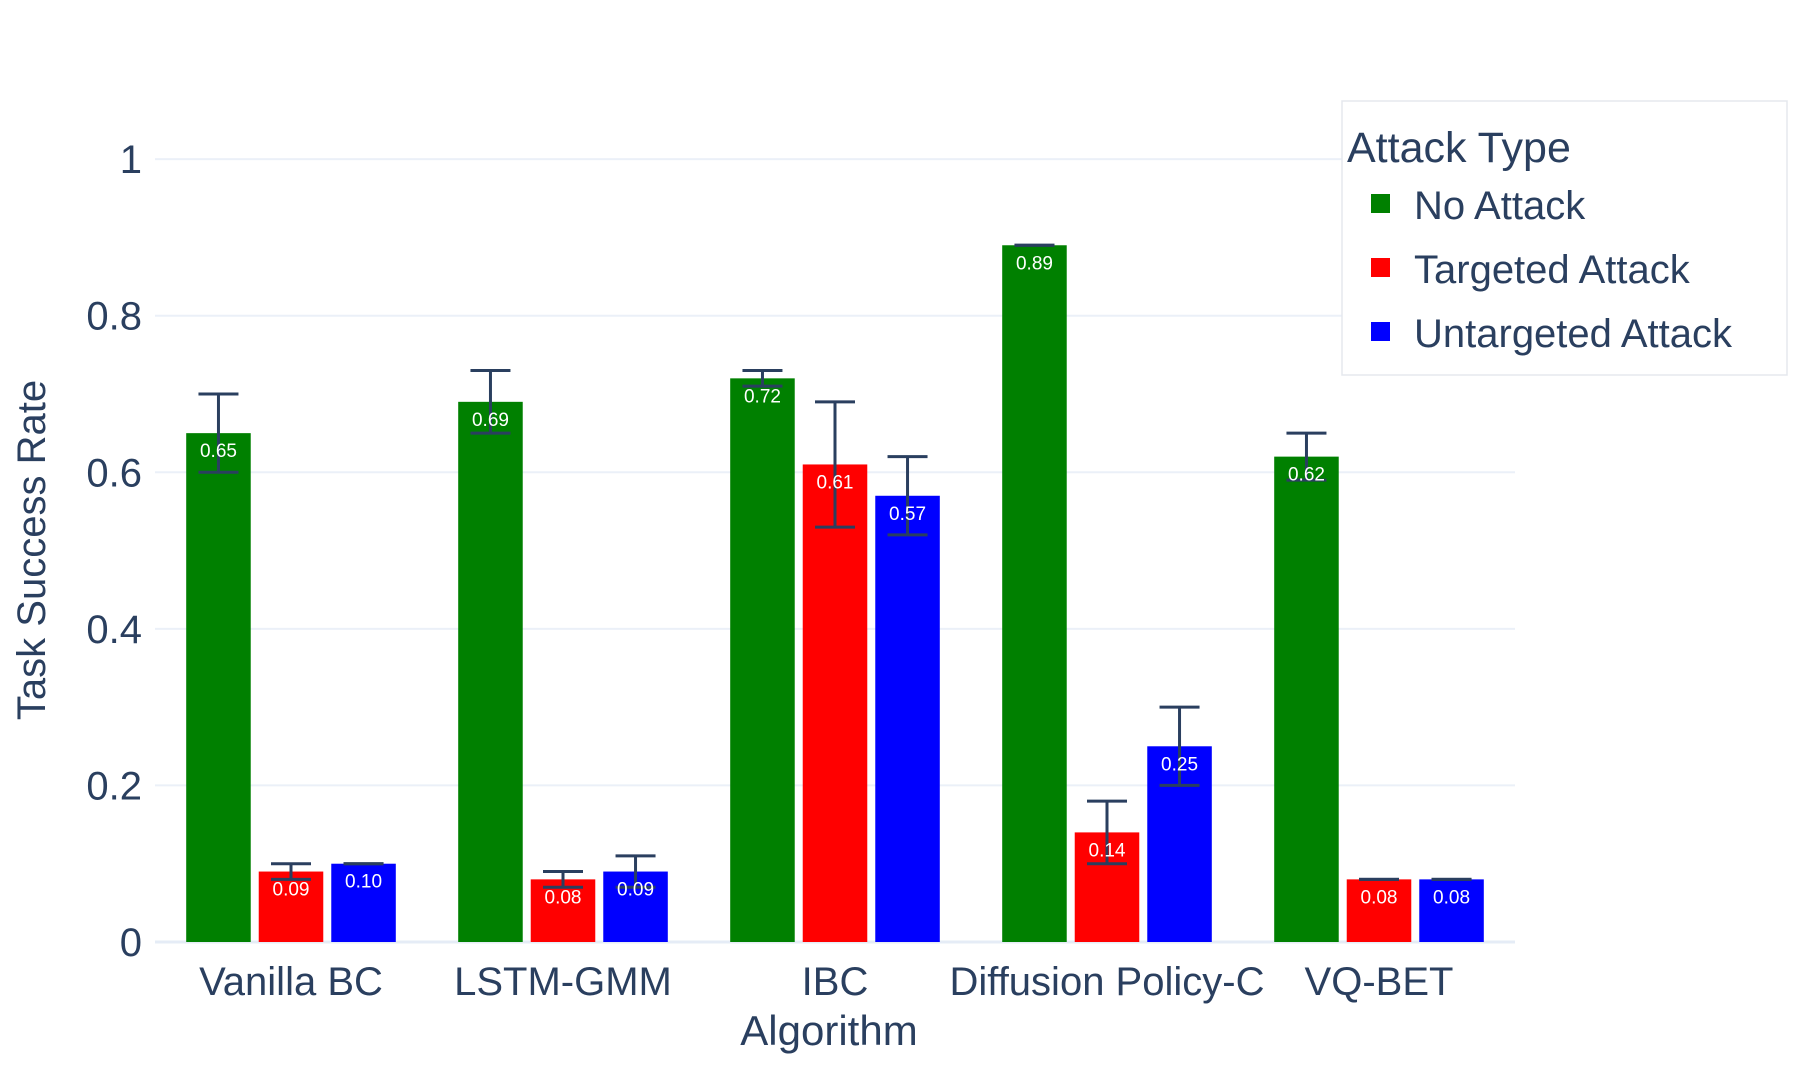  What do you see at coordinates (835, 482) in the screenshot?
I see `bar-value-label: 0.61` at bounding box center [835, 482].